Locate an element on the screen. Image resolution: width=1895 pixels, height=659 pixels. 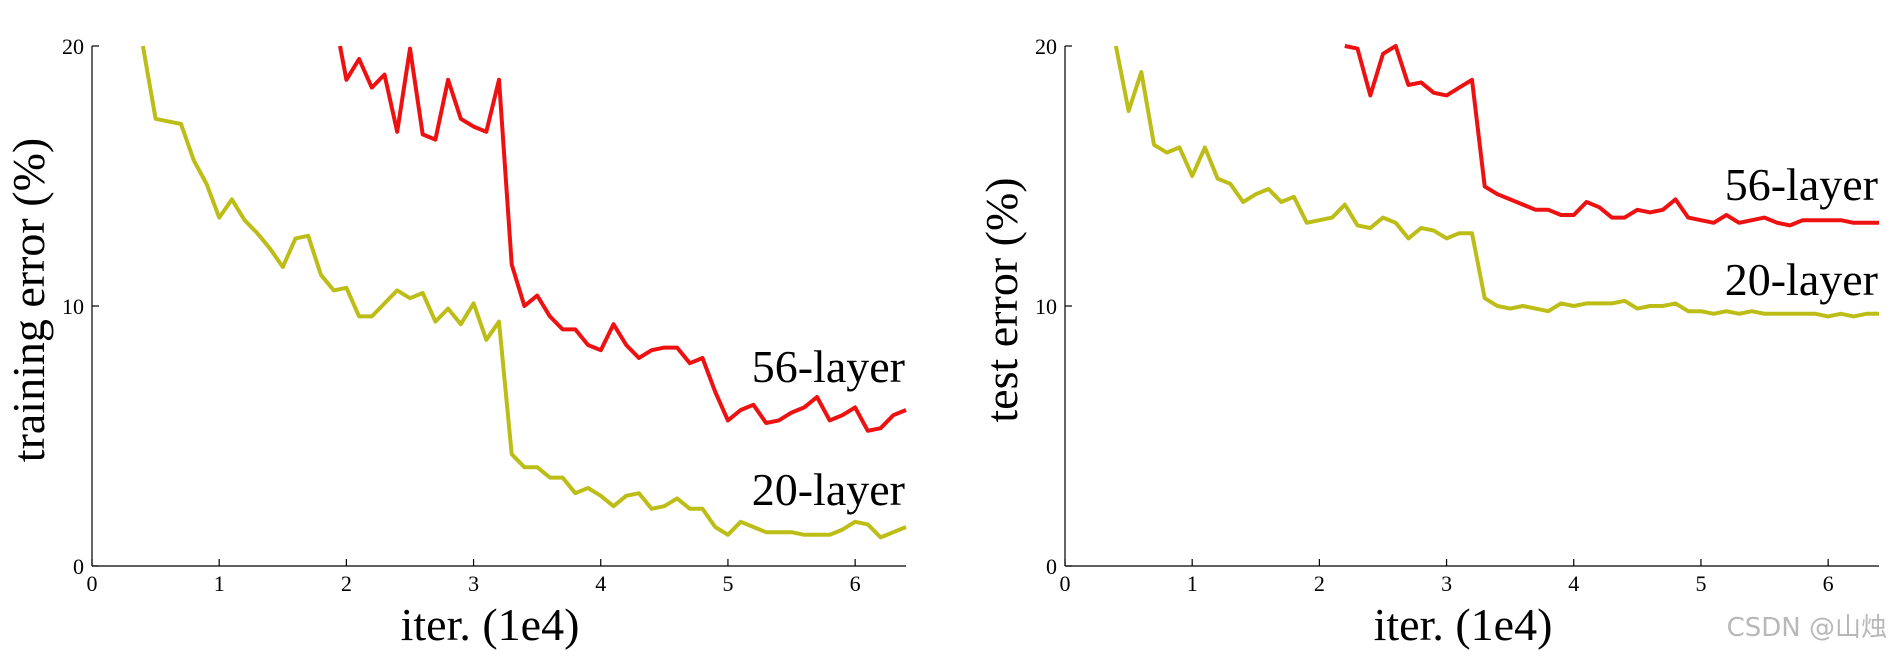
training-20-layer-label: 20-layer is located at coordinates (828, 489).